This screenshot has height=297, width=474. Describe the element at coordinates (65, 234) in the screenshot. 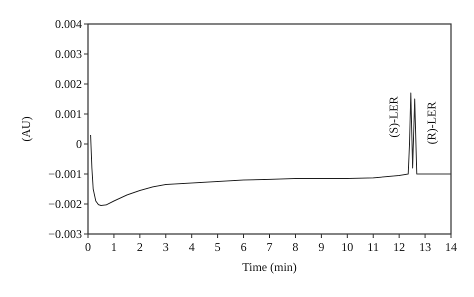

I see `y-tick-label: −0.003` at that location.